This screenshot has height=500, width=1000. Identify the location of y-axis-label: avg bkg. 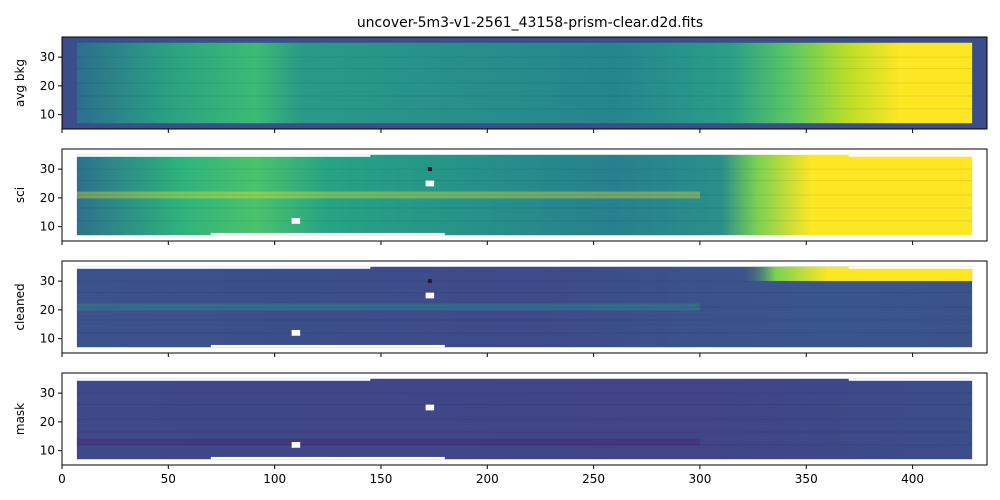
(20, 83).